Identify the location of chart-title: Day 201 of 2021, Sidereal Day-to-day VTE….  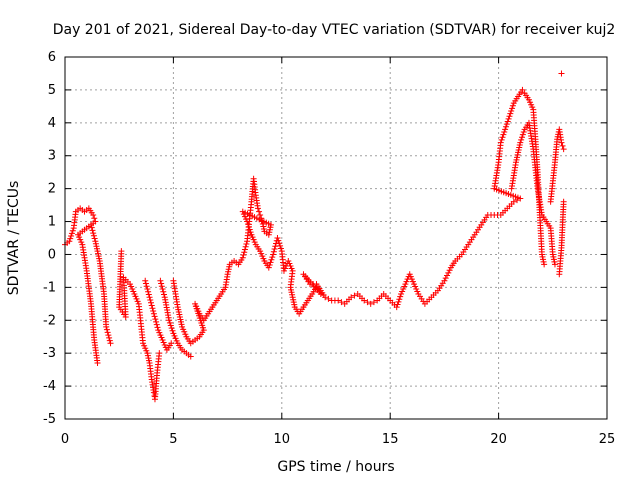
(334, 30).